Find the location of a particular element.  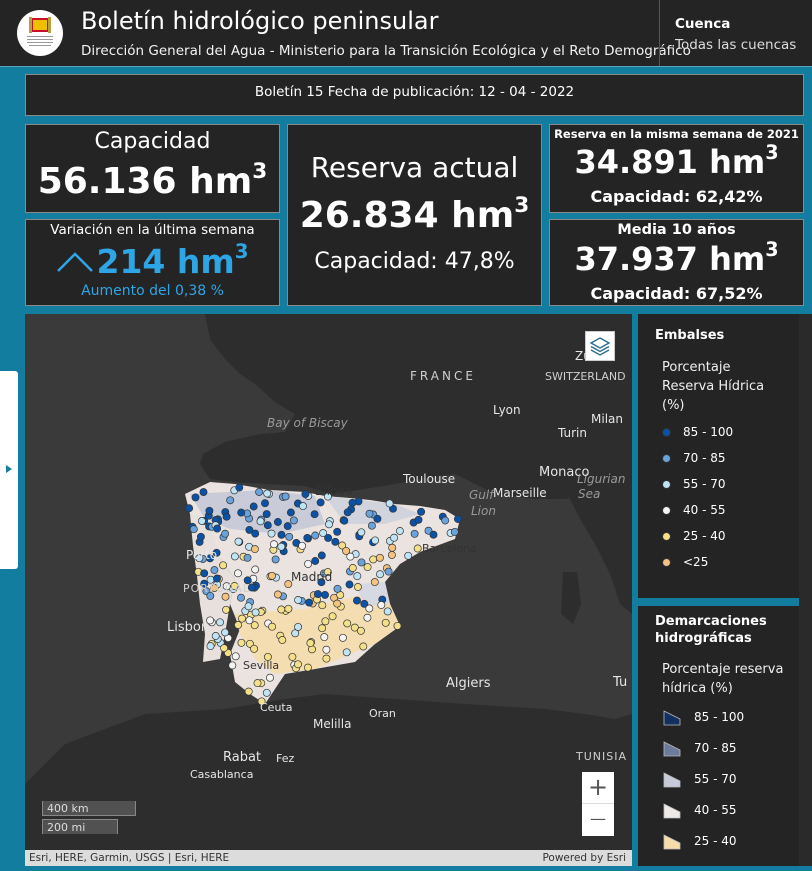

legend-scrollbar is located at coordinates (805, 590).